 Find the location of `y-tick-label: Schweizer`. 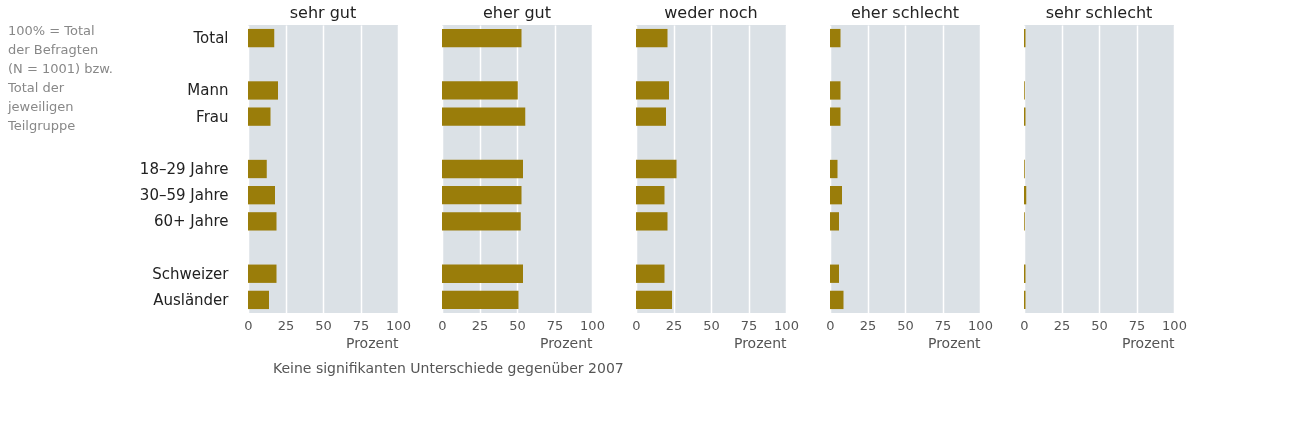

y-tick-label: Schweizer is located at coordinates (191, 273).